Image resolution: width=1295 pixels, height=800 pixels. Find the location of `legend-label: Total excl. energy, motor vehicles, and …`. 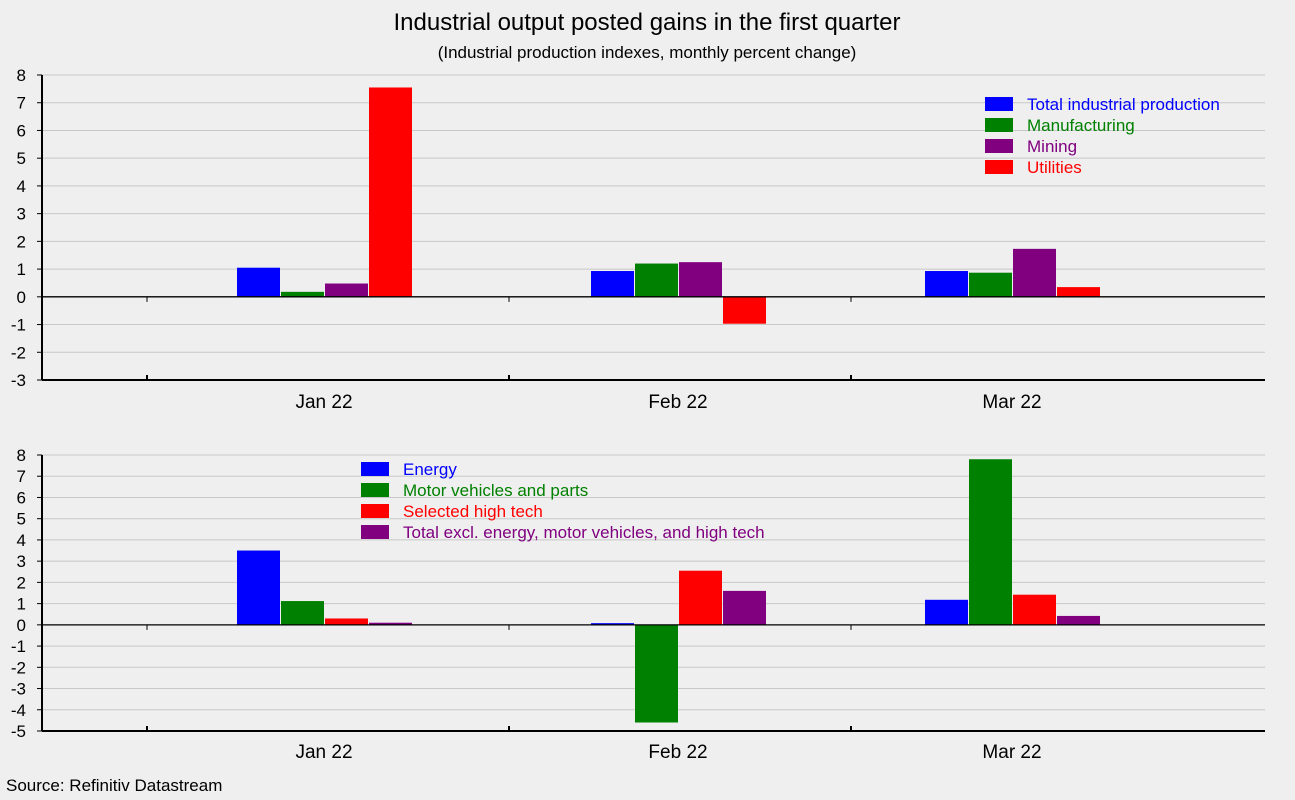

legend-label: Total excl. energy, motor vehicles, and … is located at coordinates (584, 532).